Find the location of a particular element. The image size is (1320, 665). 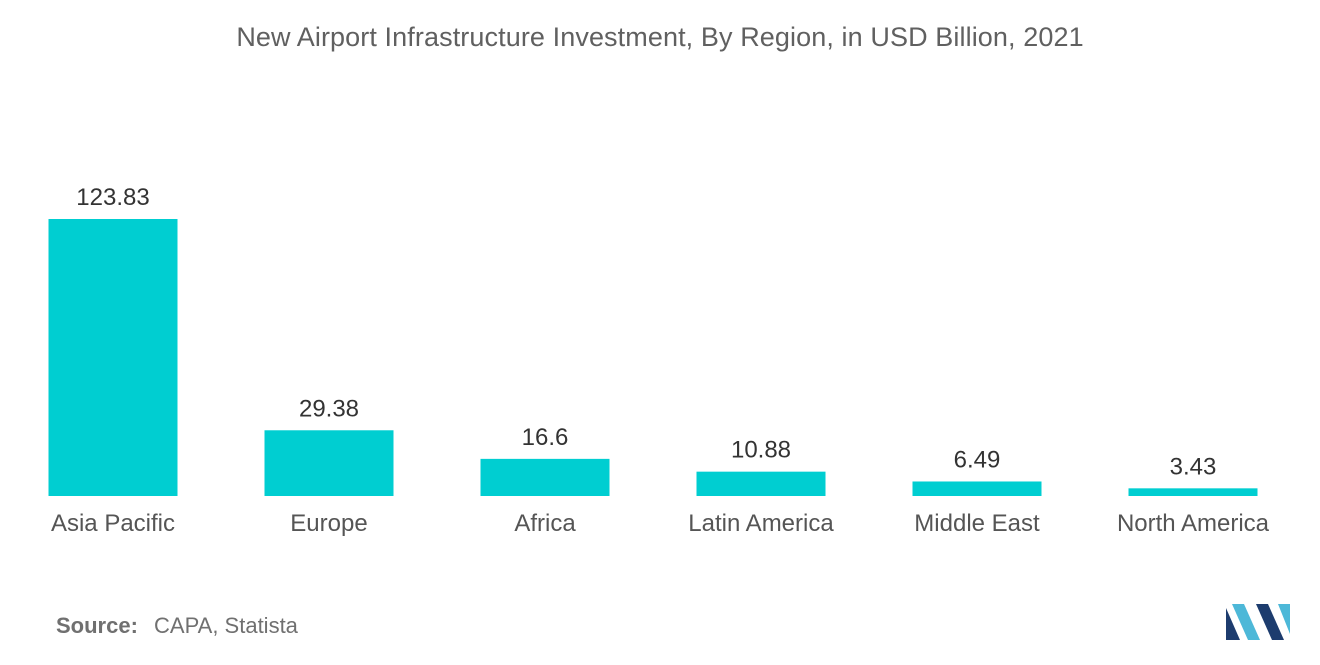

bar-middle-east is located at coordinates (977, 488).